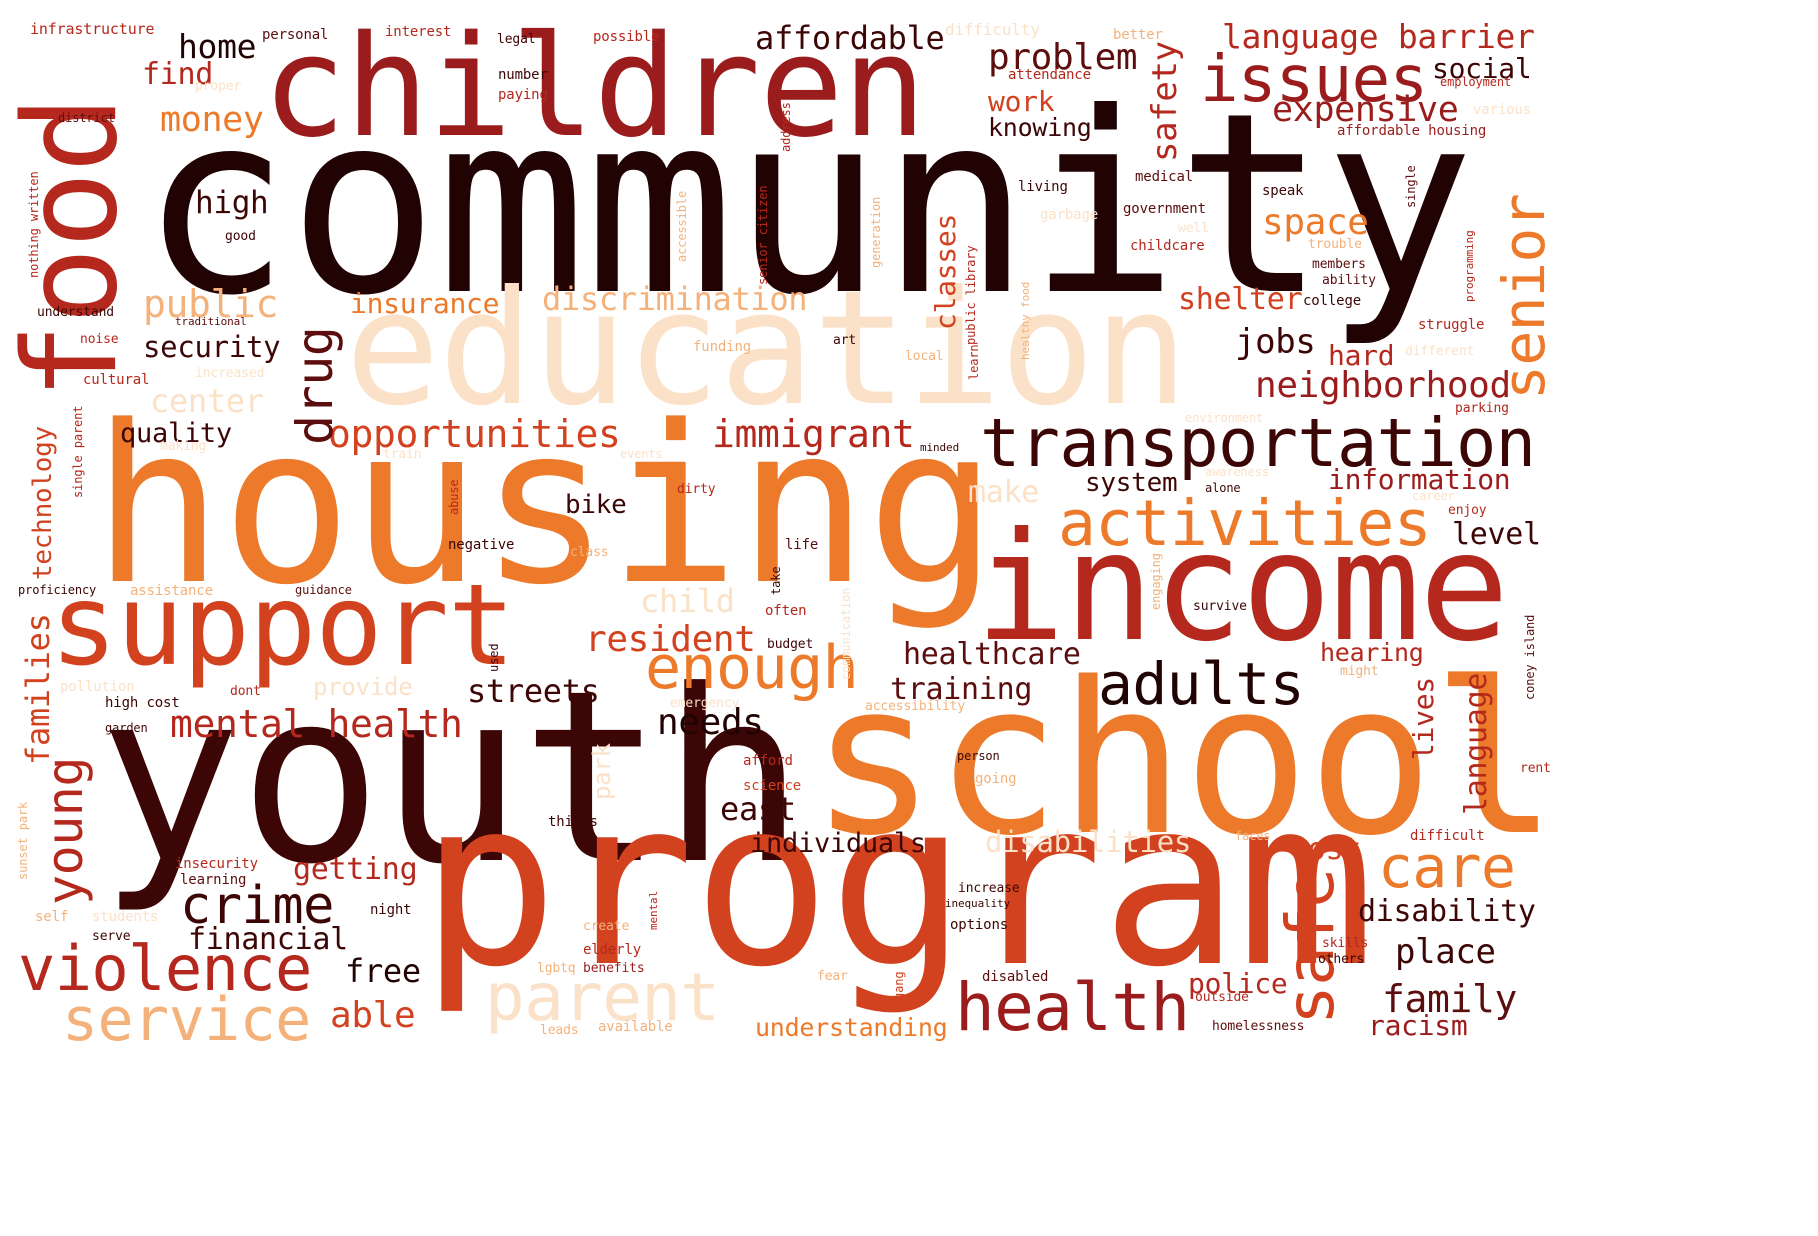  Describe the element at coordinates (257, 906) in the screenshot. I see `word-crime: crime` at that location.